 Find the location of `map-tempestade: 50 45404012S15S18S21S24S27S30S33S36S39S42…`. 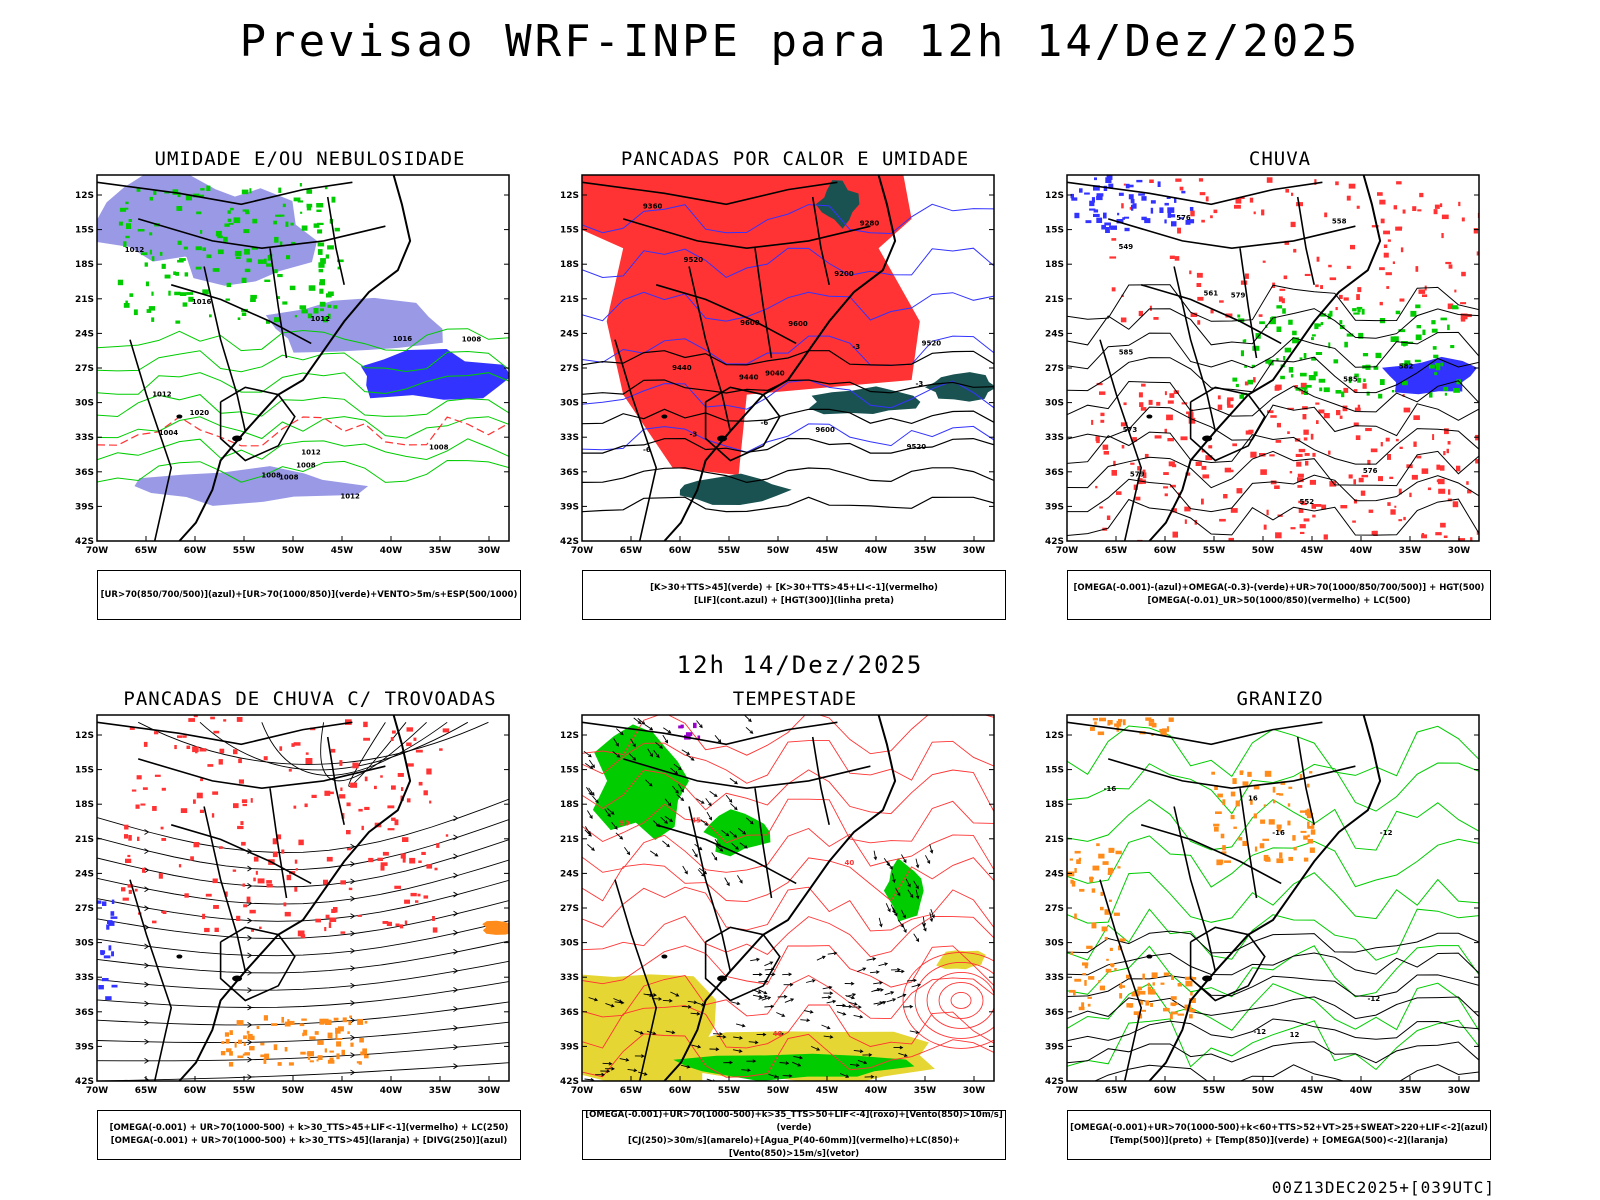

map-tempestade: 50 45404012S15S18S21S24S27S30S33S36S39S42… is located at coordinates (795, 898).